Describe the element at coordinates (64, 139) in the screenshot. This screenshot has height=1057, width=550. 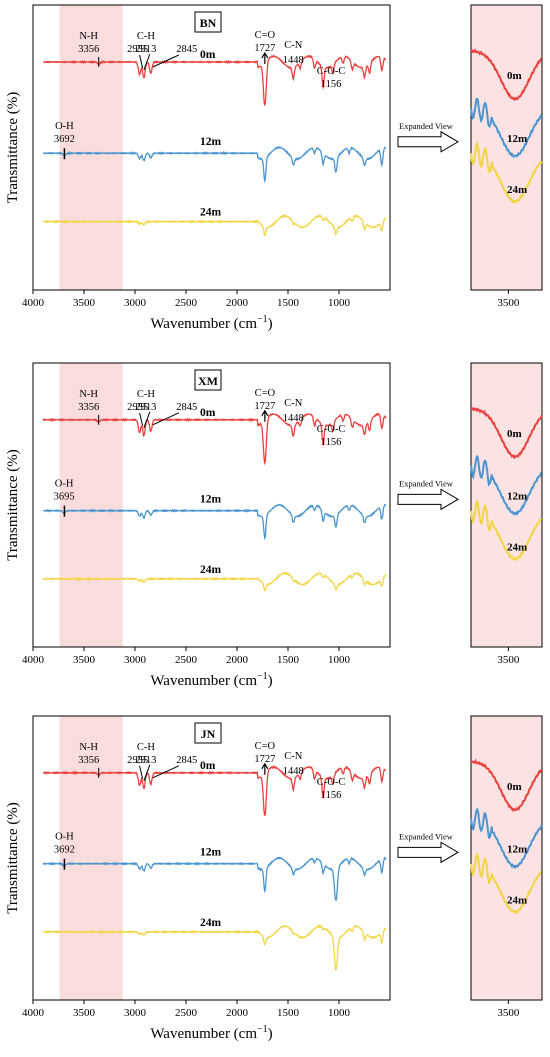
I see `annotation-value: 3692` at that location.